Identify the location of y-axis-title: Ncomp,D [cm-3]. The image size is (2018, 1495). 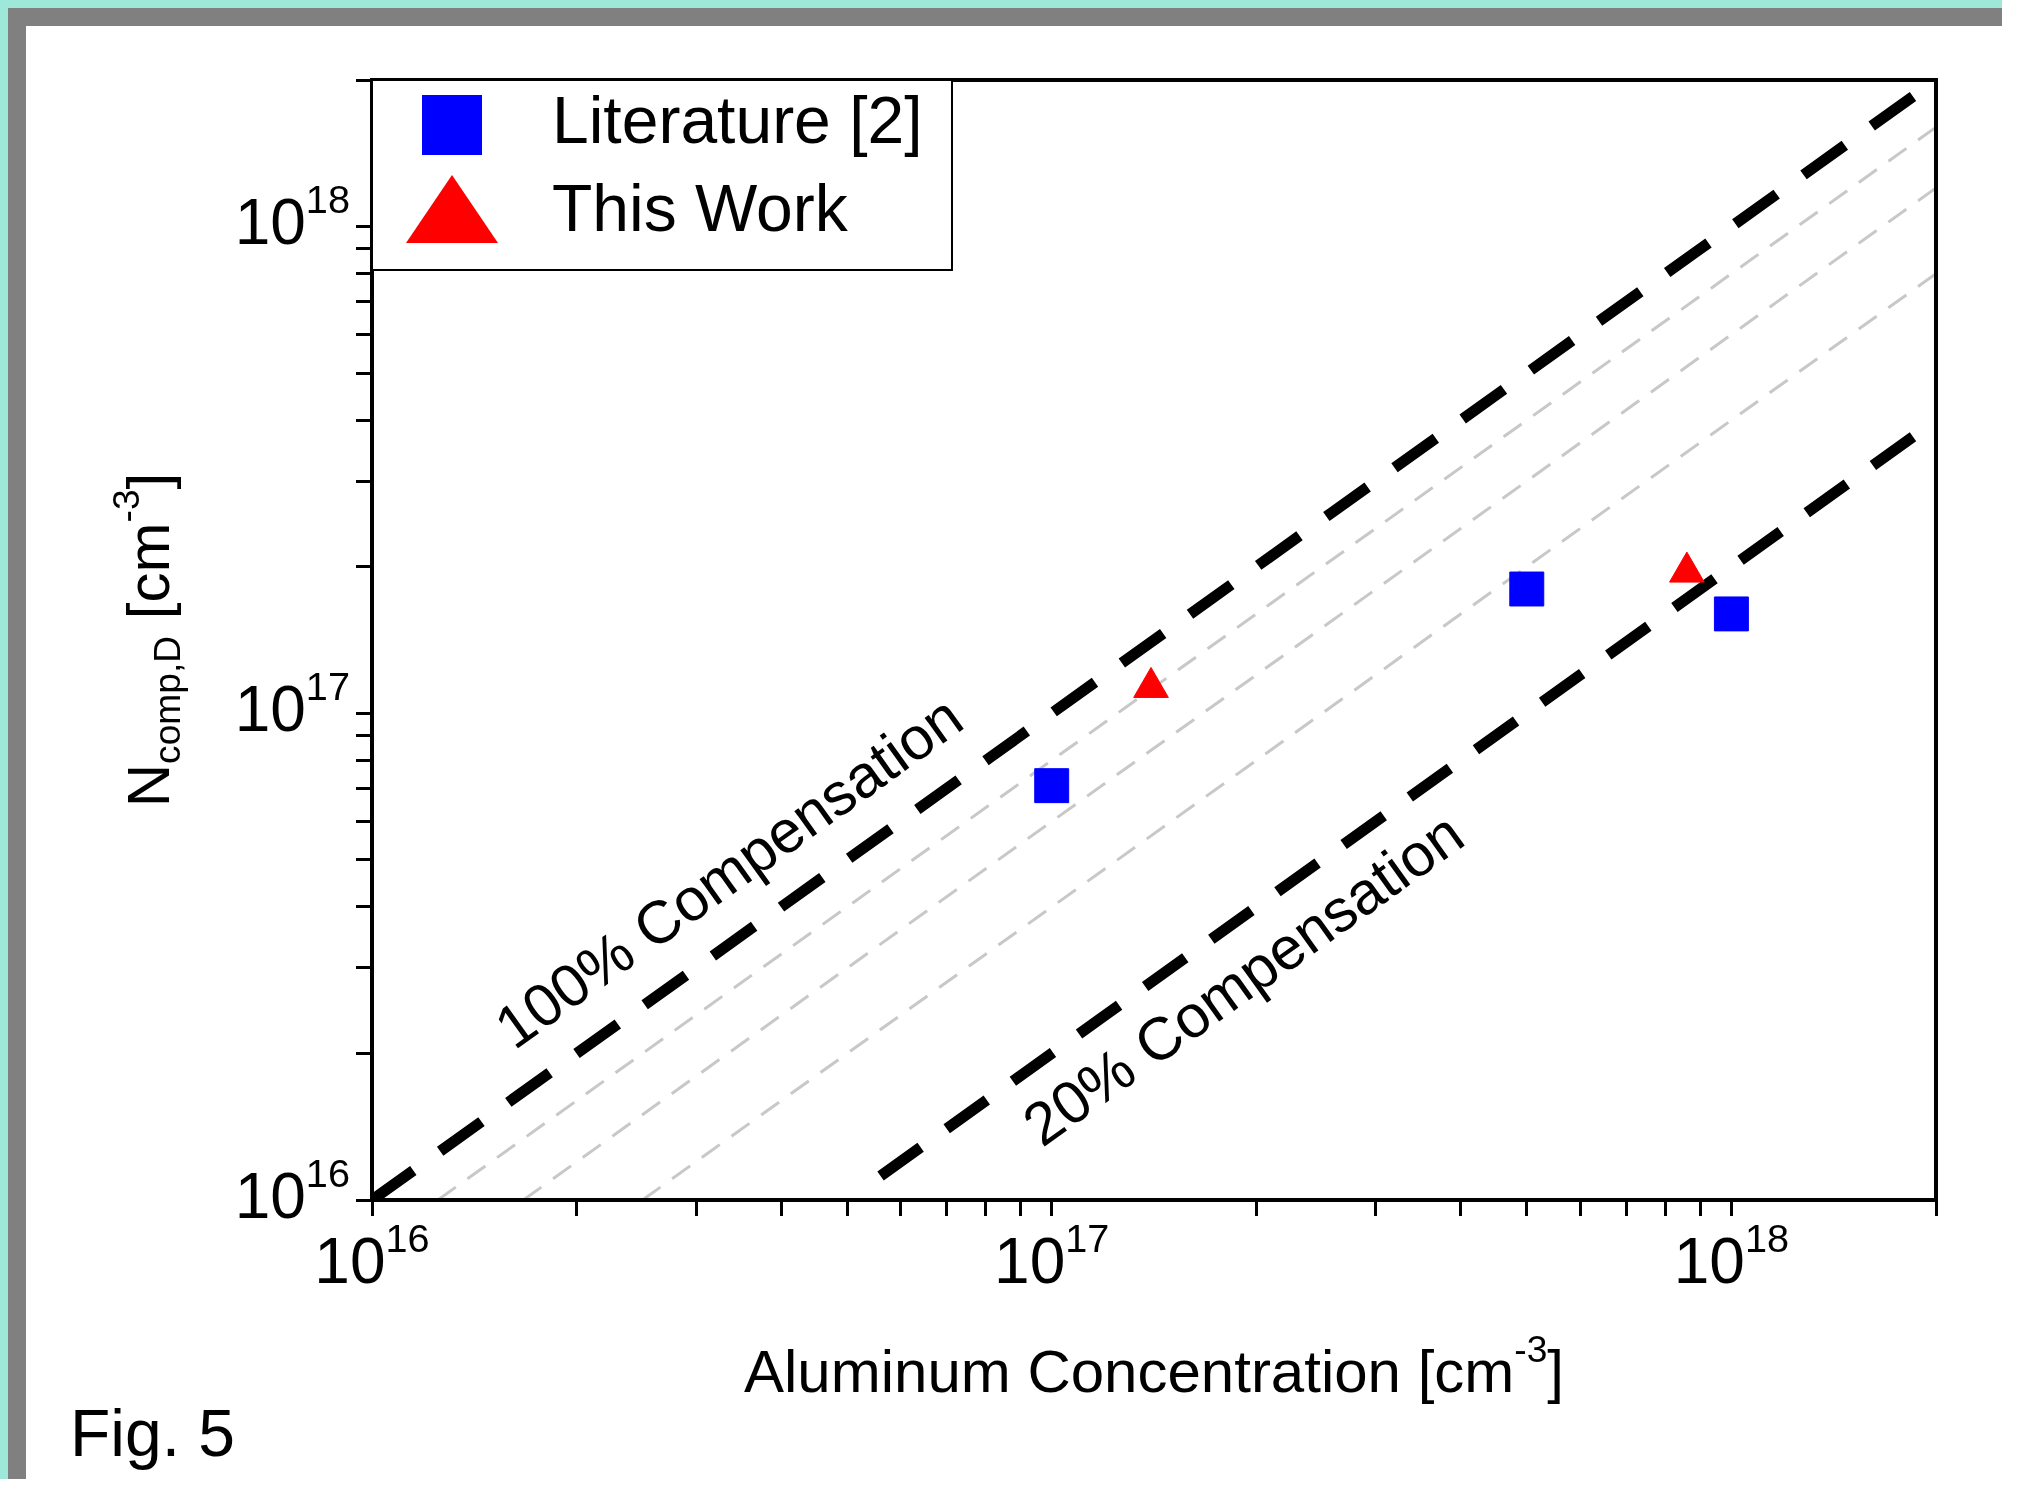
(147, 640).